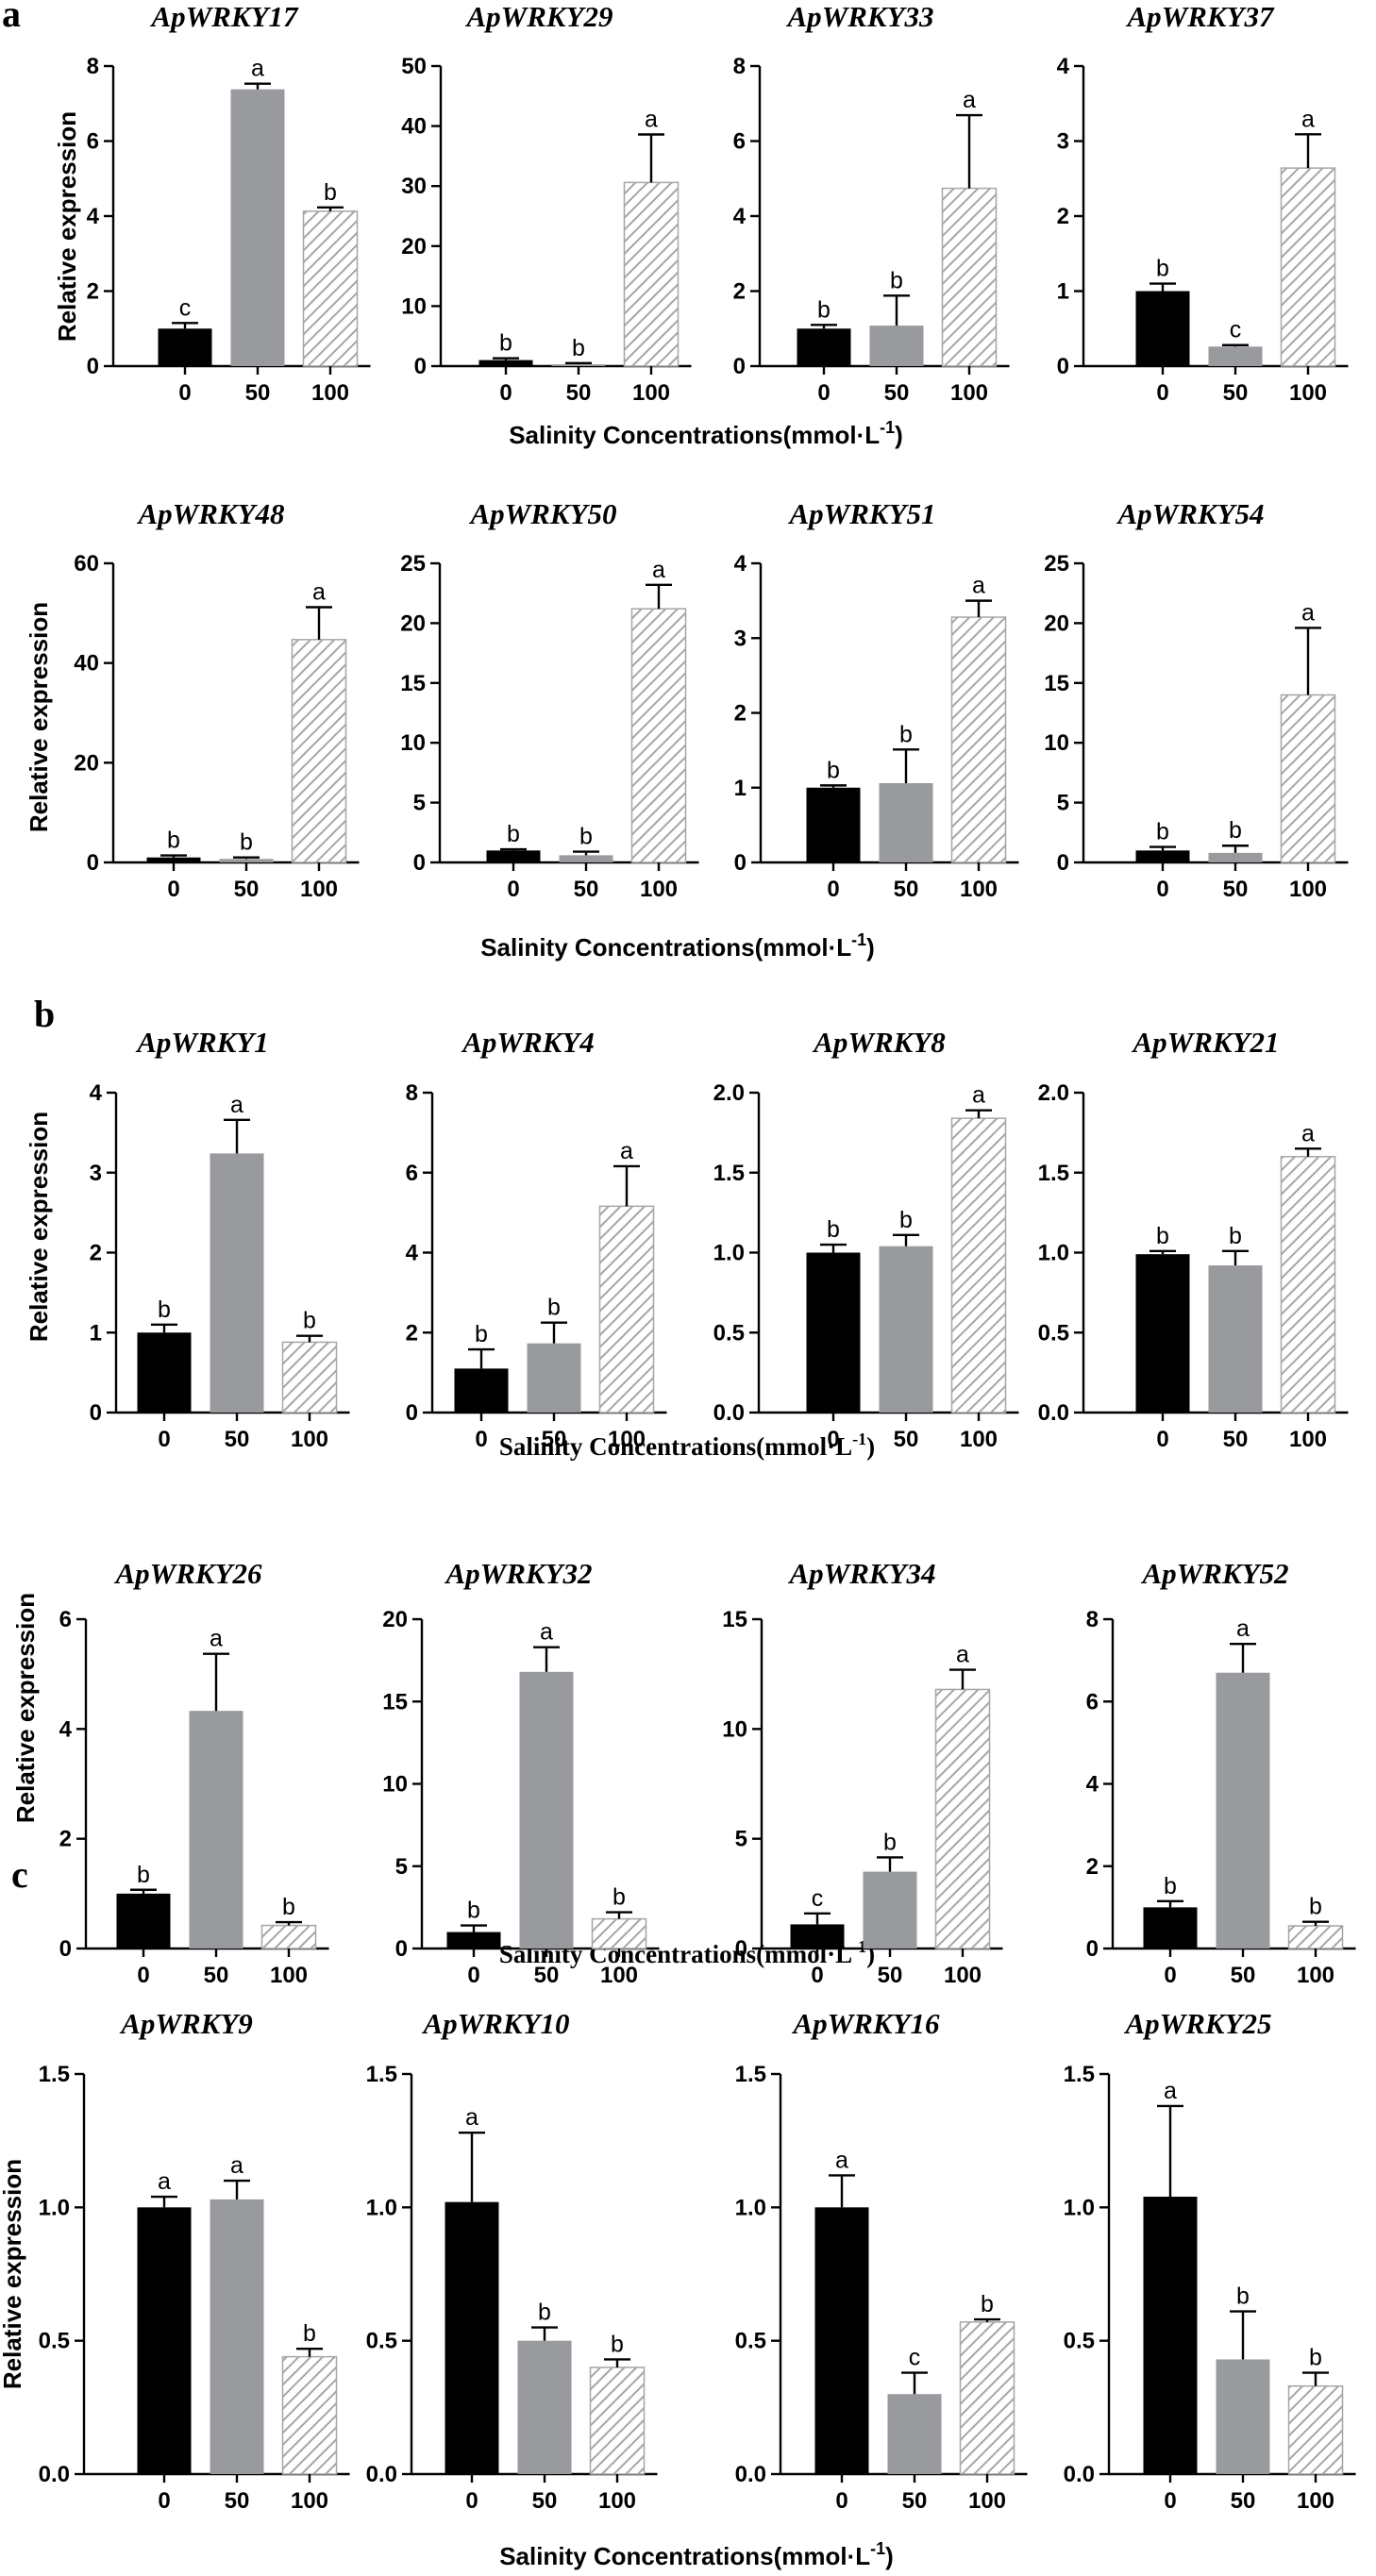  Describe the element at coordinates (859, 16) in the screenshot. I see `chart-title: ApWRKY33` at that location.